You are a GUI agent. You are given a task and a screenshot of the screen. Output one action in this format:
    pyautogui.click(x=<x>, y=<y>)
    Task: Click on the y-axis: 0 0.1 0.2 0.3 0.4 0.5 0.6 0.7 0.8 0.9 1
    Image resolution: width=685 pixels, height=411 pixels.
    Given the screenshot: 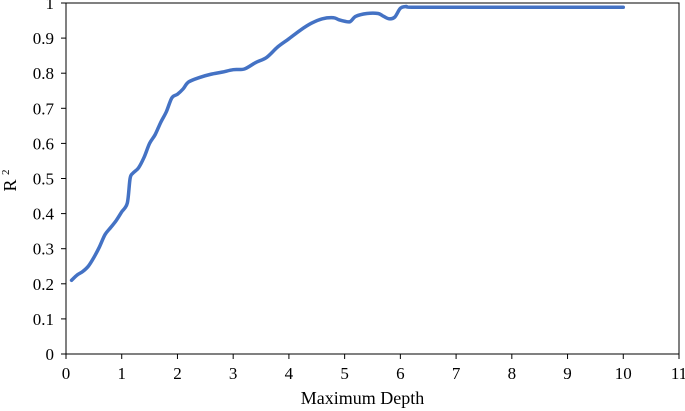 What is the action you would take?
    pyautogui.click(x=49, y=182)
    